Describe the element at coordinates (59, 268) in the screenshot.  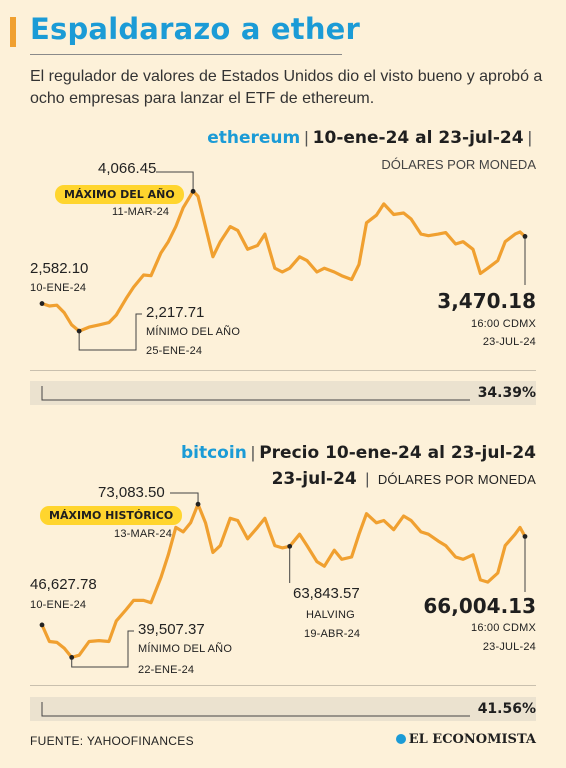
I see `eth-start-value: 2,582.10` at that location.